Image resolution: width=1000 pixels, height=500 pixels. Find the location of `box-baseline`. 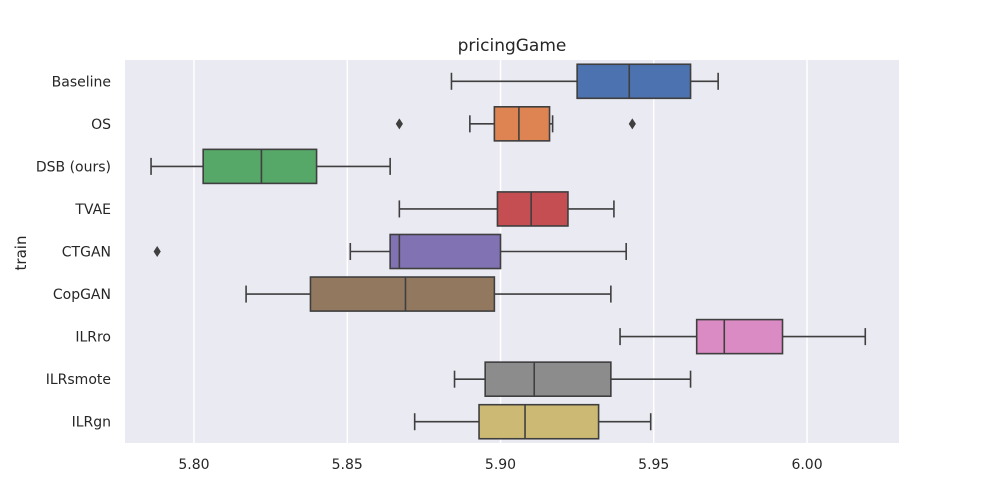

box-baseline is located at coordinates (584, 81).